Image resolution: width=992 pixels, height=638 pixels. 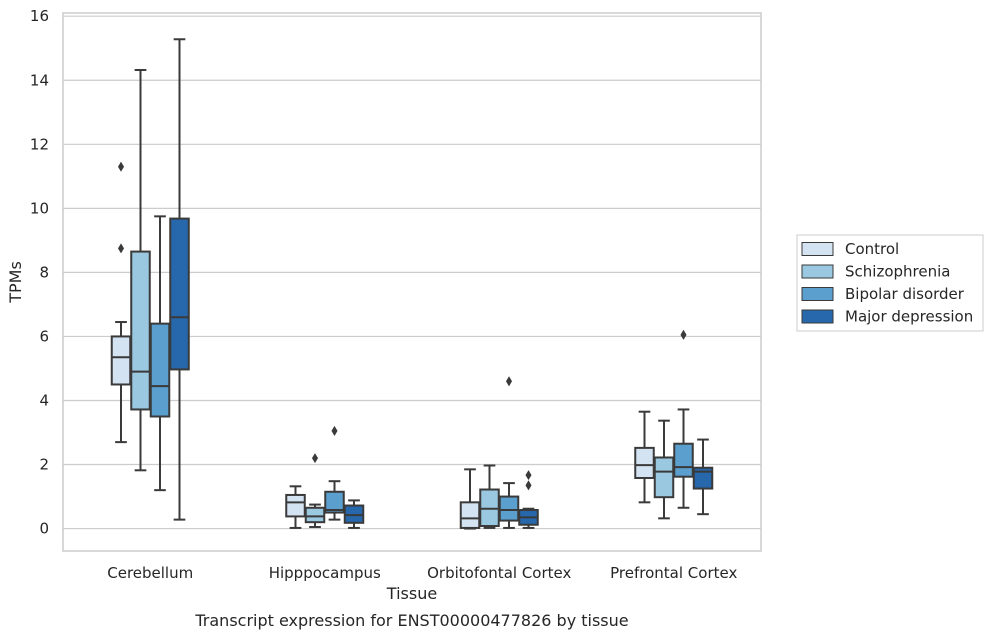 What do you see at coordinates (39, 144) in the screenshot?
I see `y-tick-label: 12` at bounding box center [39, 144].